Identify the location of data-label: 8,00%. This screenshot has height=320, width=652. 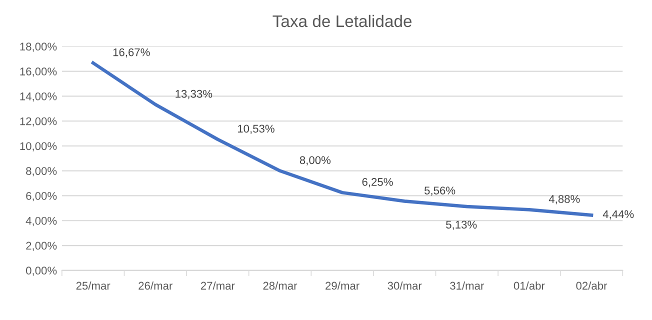
(315, 161).